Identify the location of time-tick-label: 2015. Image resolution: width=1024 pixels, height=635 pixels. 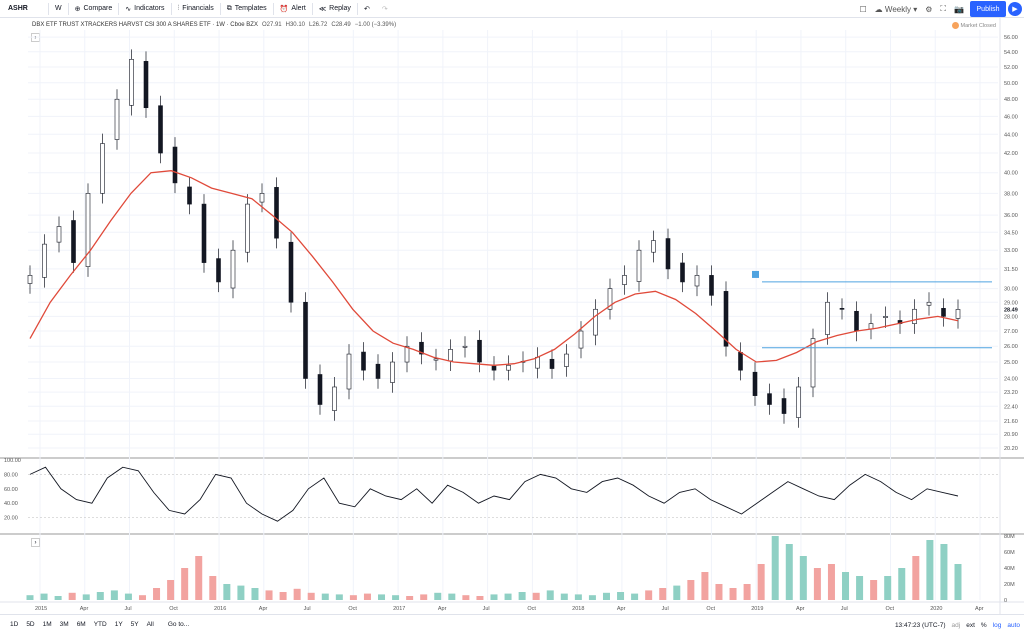
(41, 609).